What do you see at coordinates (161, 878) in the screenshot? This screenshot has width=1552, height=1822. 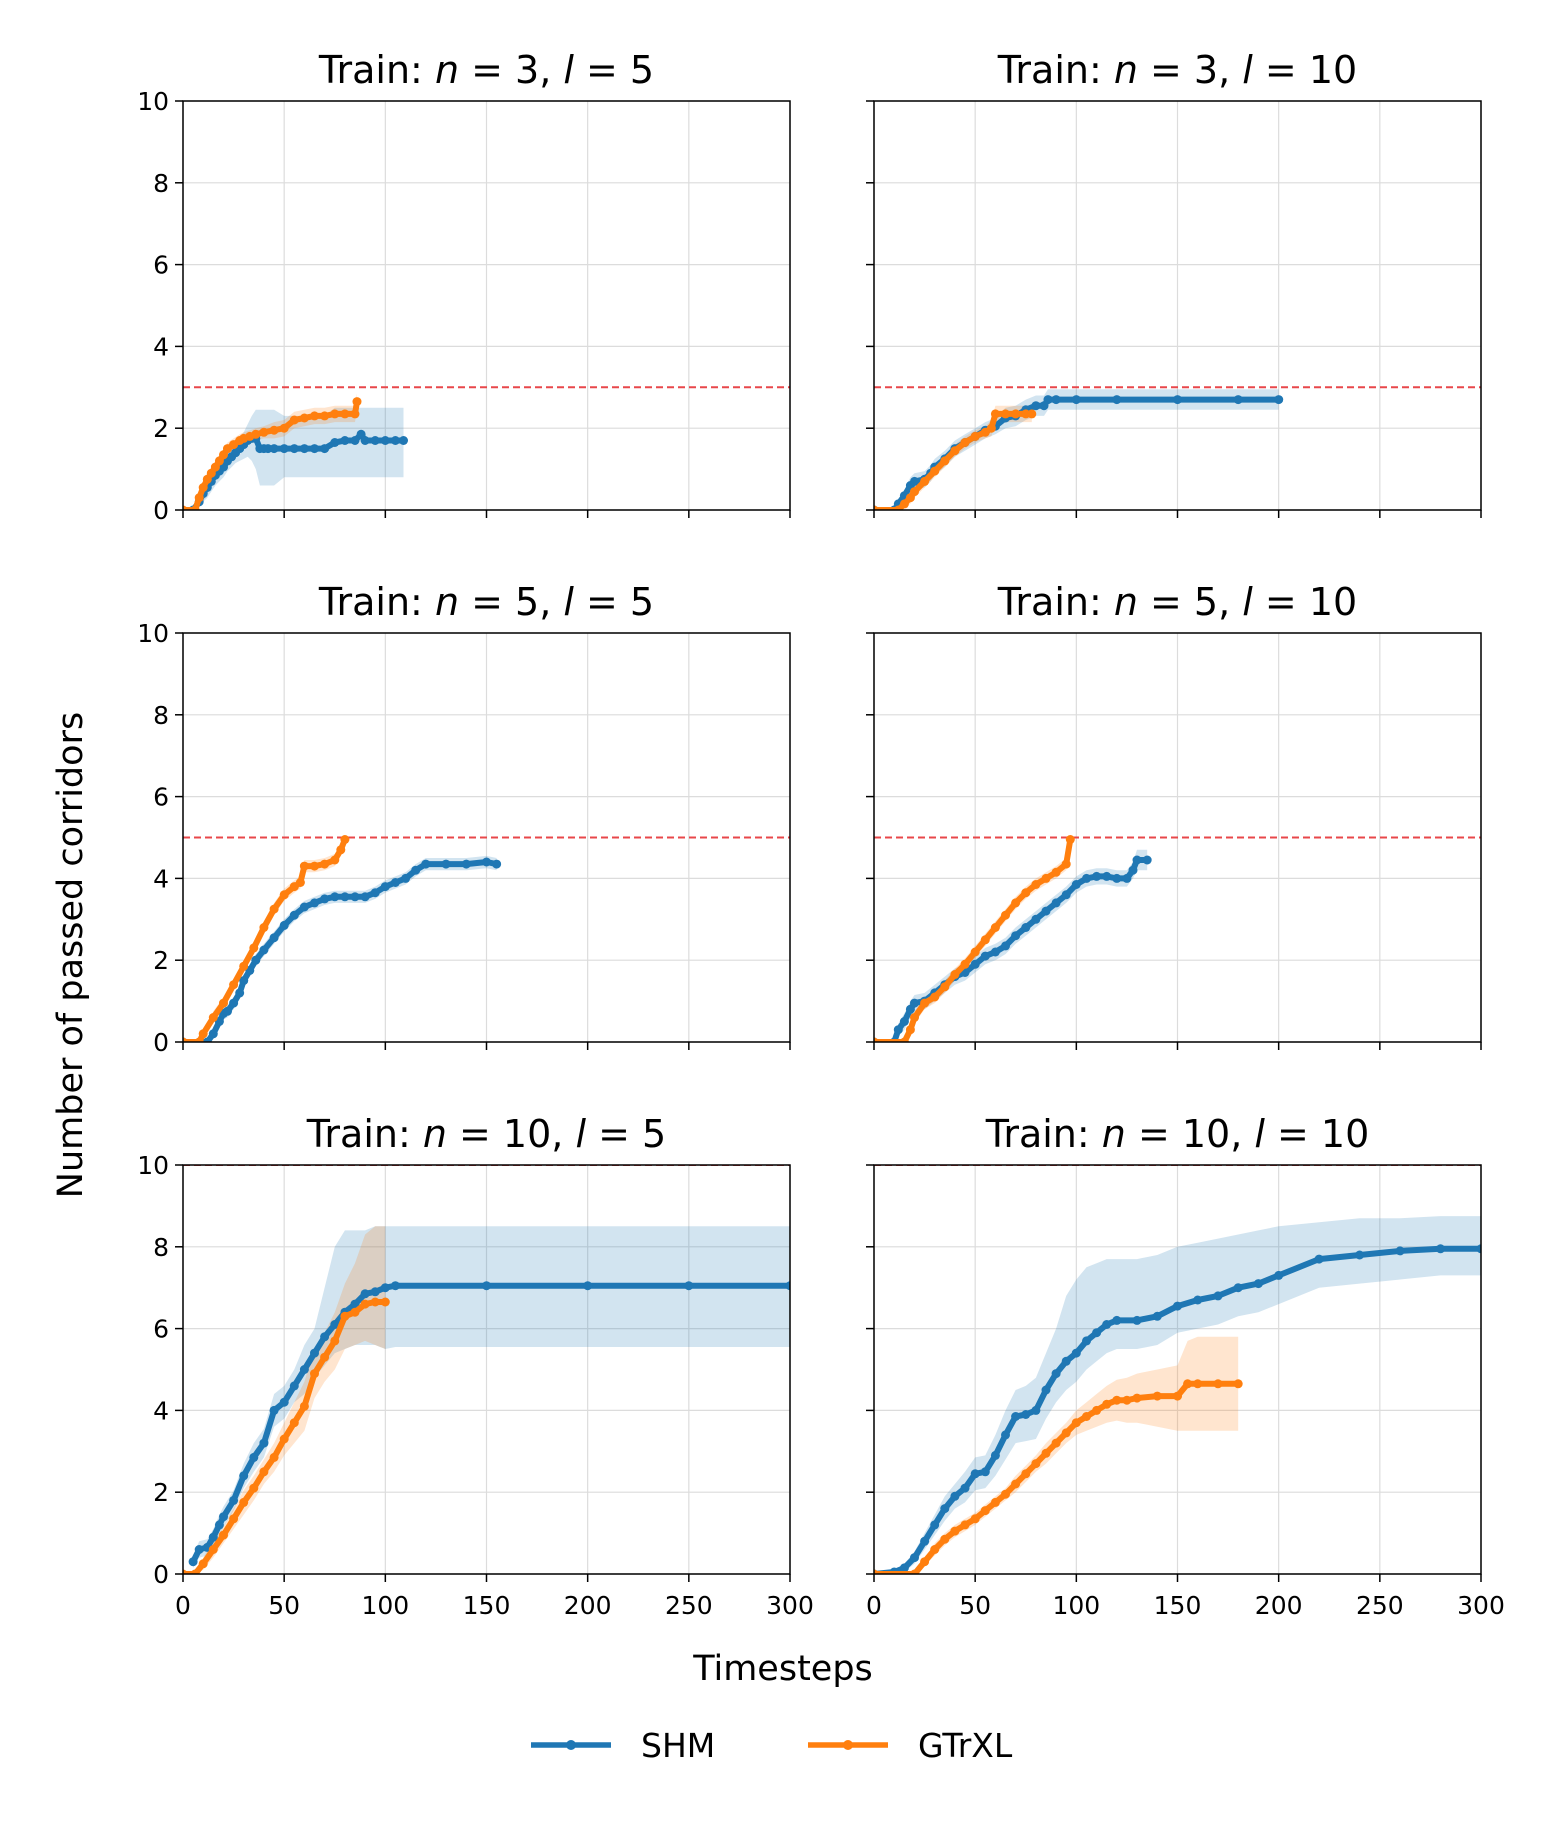 I see `y-tick-label: 4` at bounding box center [161, 878].